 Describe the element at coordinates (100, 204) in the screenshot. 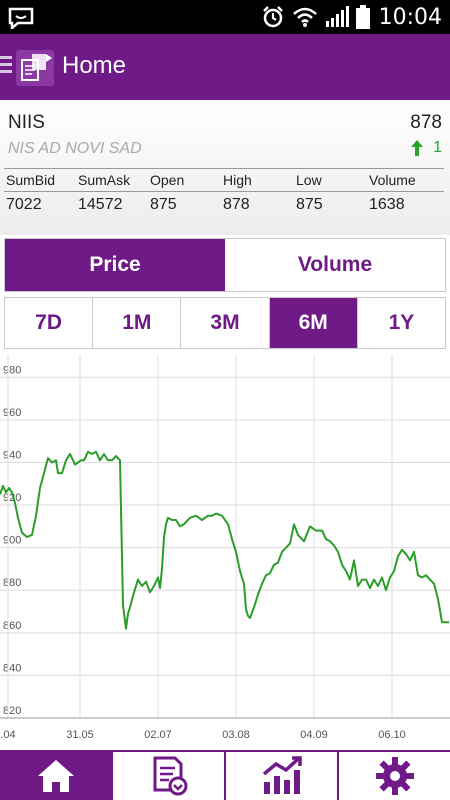

I see `stat-value: 14572` at that location.